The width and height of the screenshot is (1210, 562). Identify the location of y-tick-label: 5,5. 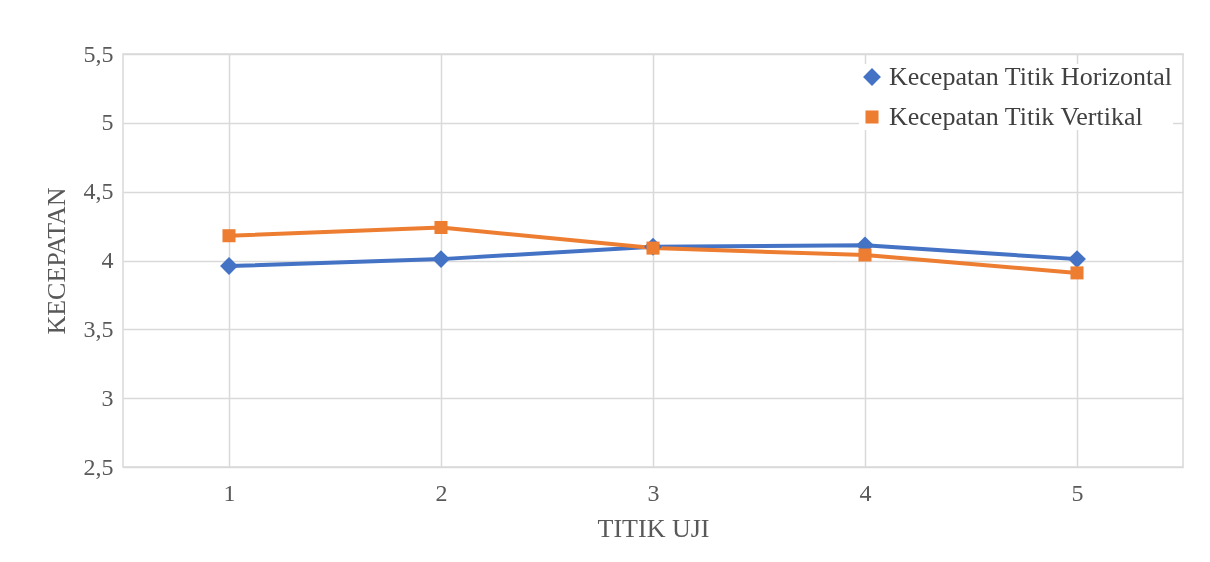
(98, 53).